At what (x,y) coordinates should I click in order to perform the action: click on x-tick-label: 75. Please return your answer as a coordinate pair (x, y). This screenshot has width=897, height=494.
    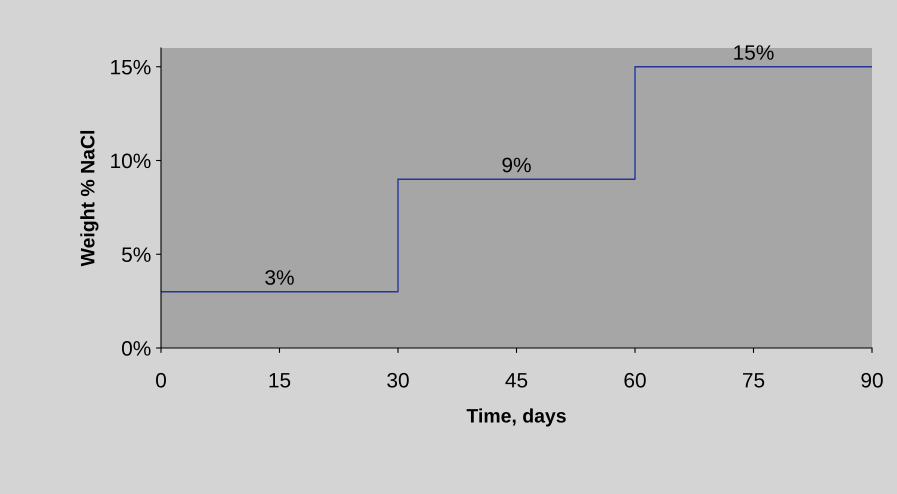
    Looking at the image, I should click on (753, 380).